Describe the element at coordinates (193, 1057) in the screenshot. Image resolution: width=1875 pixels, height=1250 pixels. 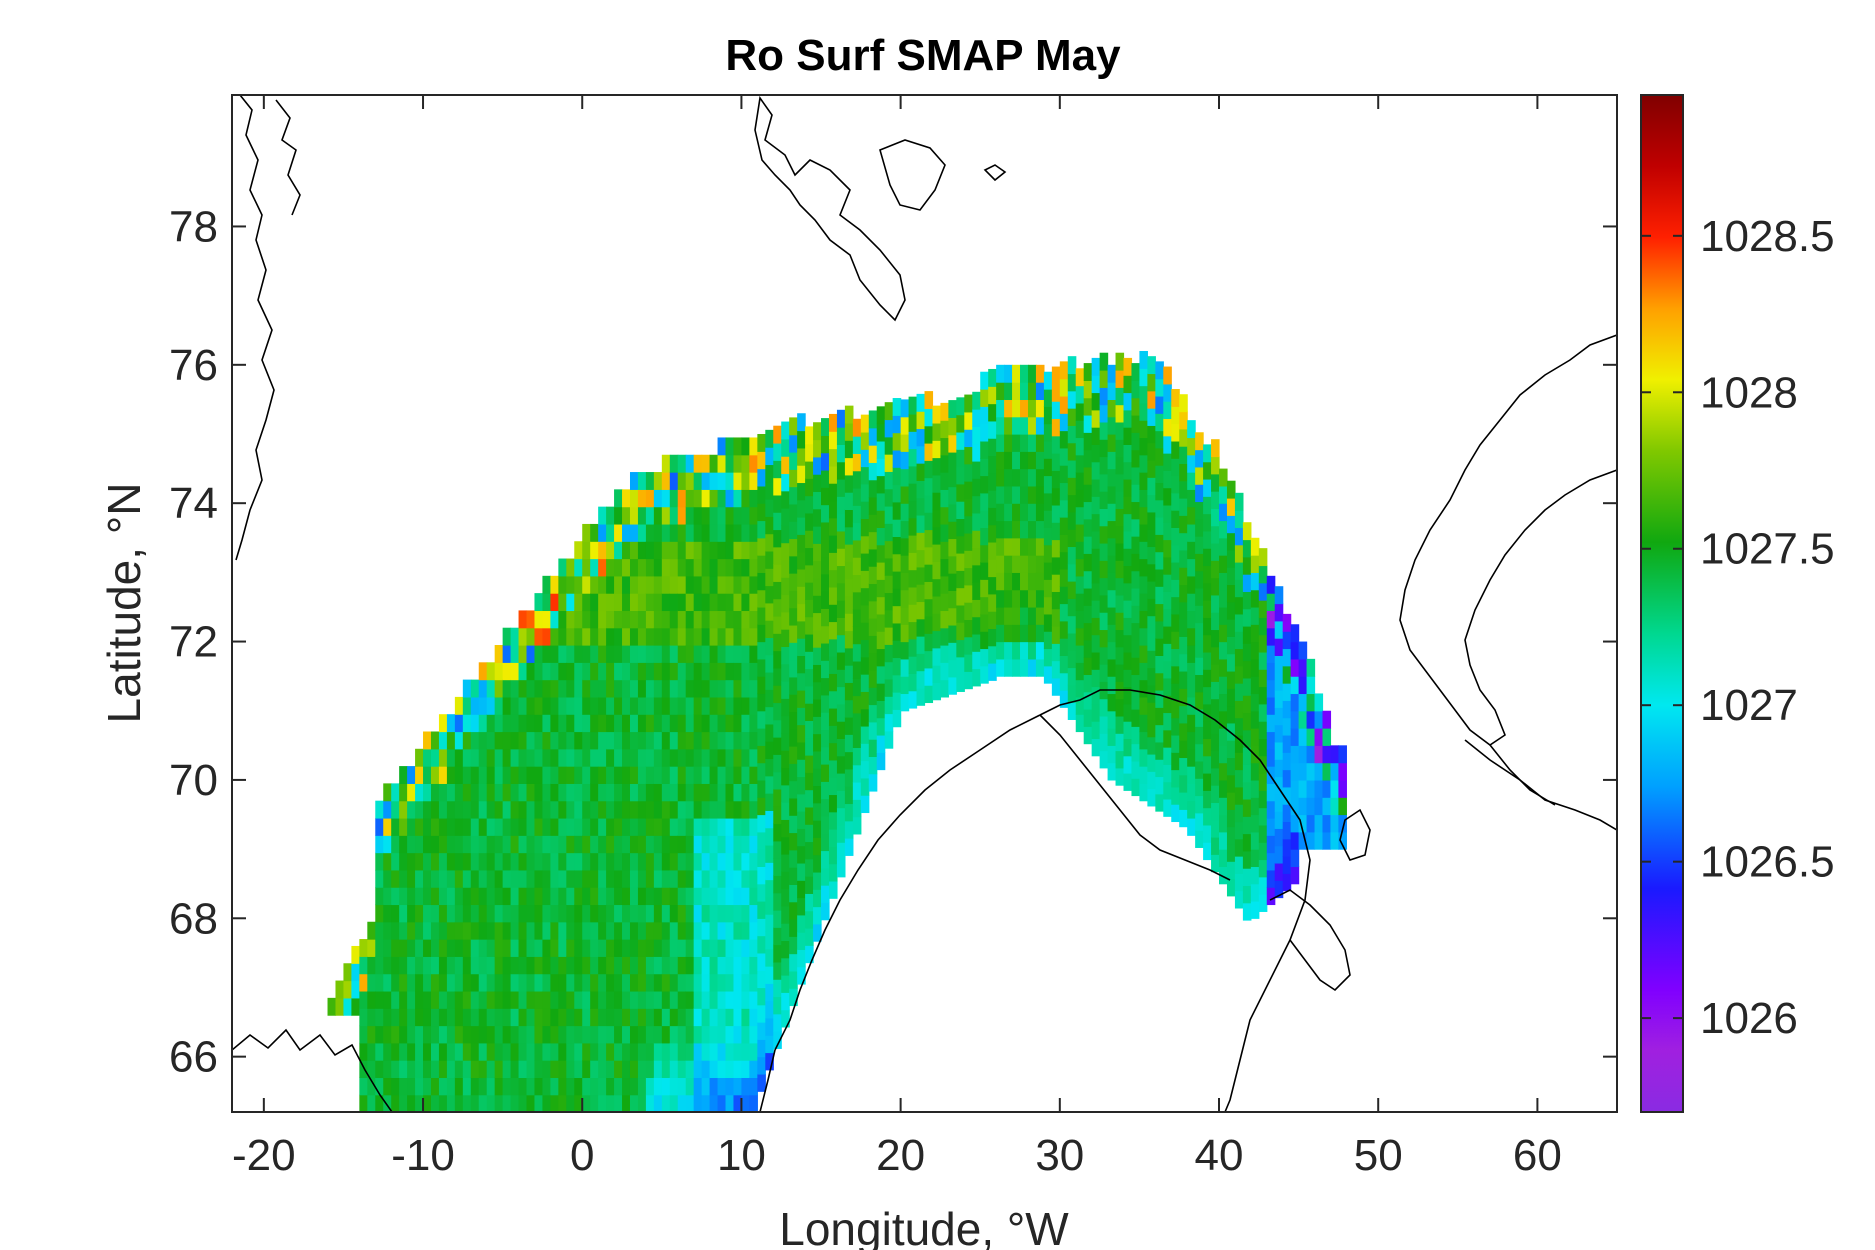
I see `y-tick-label: 66` at that location.